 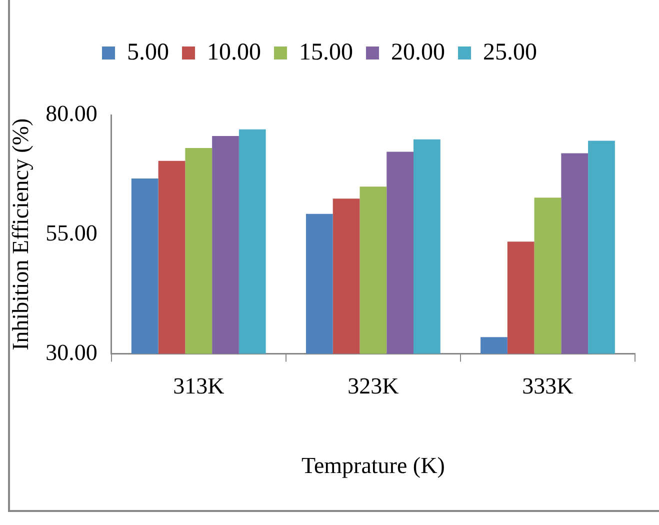 I want to click on legend-label: 15.00, so click(x=326, y=52).